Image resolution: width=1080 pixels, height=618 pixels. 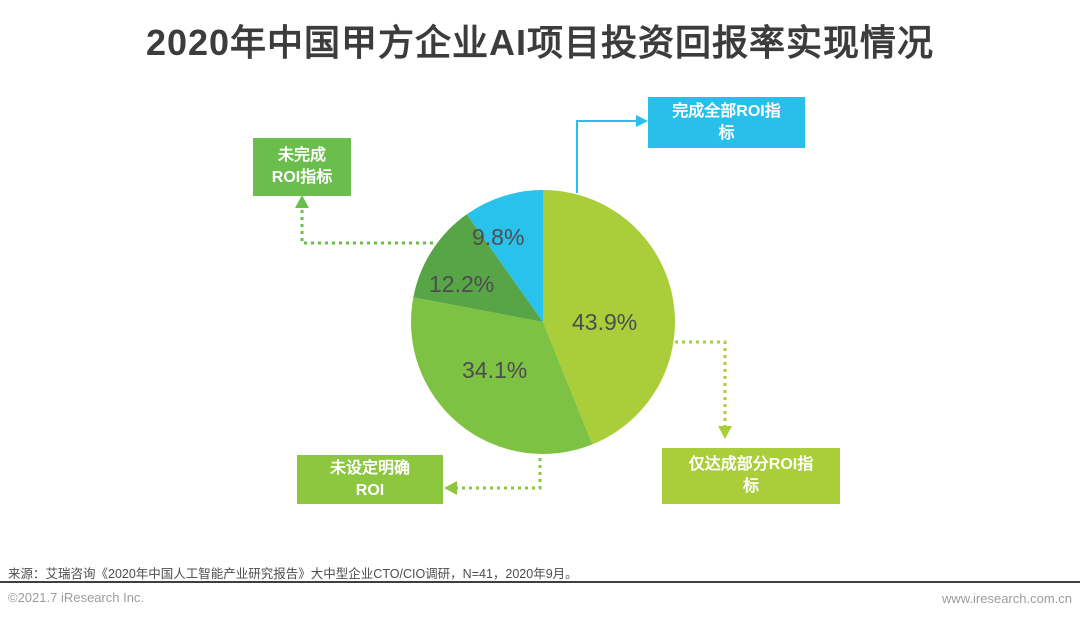 I want to click on website-link: www.iresearch.com.cn, so click(x=1006, y=598).